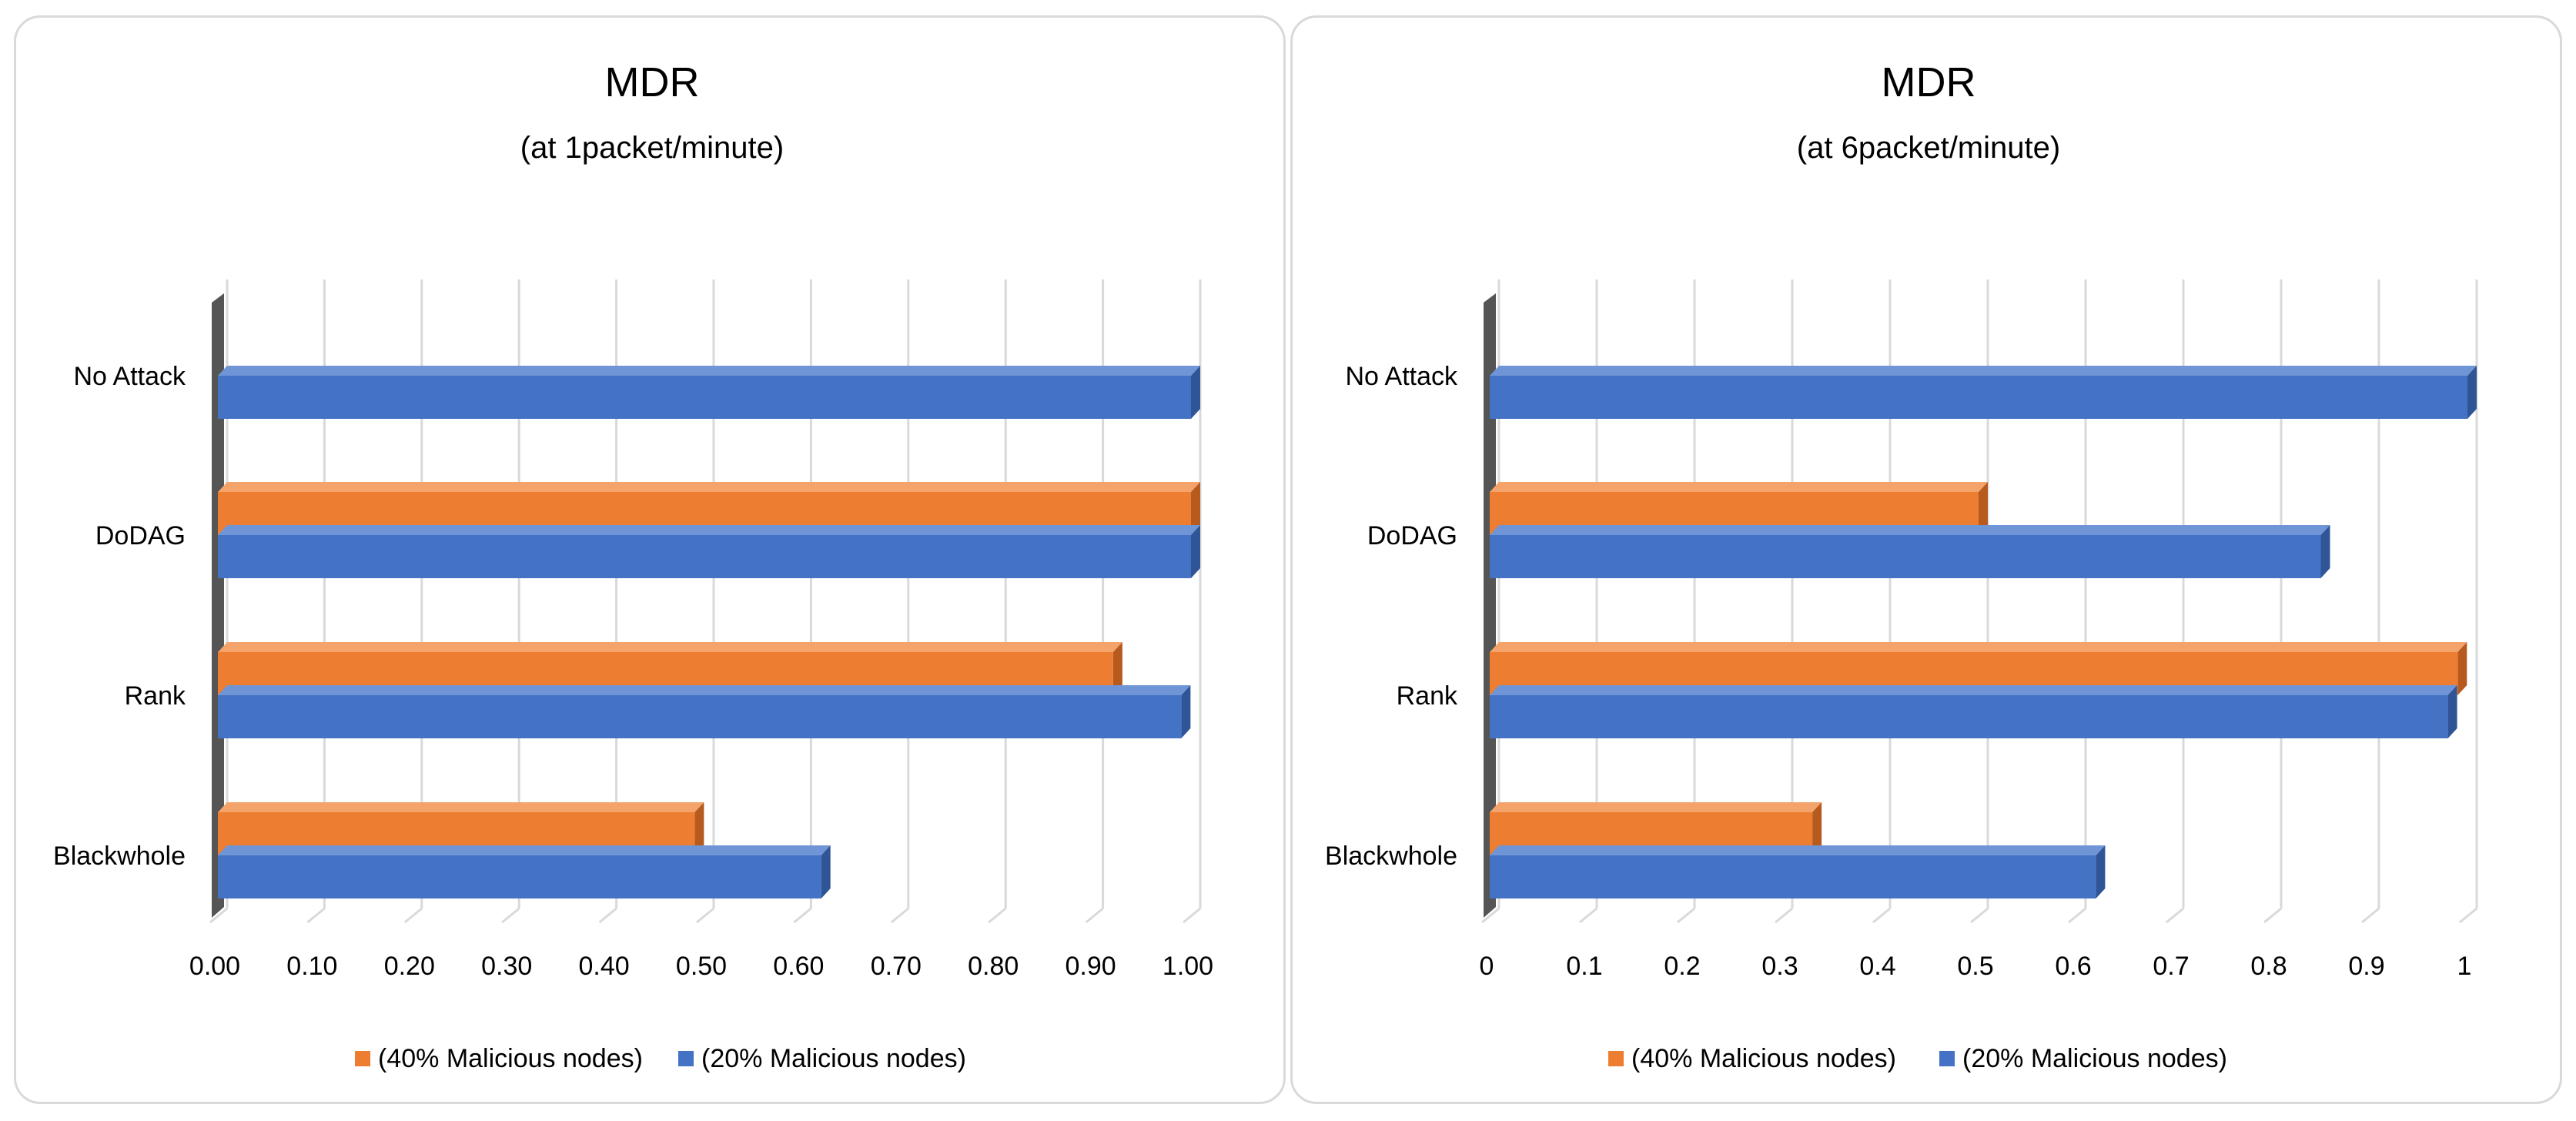 Image resolution: width=2576 pixels, height=1121 pixels. What do you see at coordinates (2366, 966) in the screenshot?
I see `x-tick-label: 0.9` at bounding box center [2366, 966].